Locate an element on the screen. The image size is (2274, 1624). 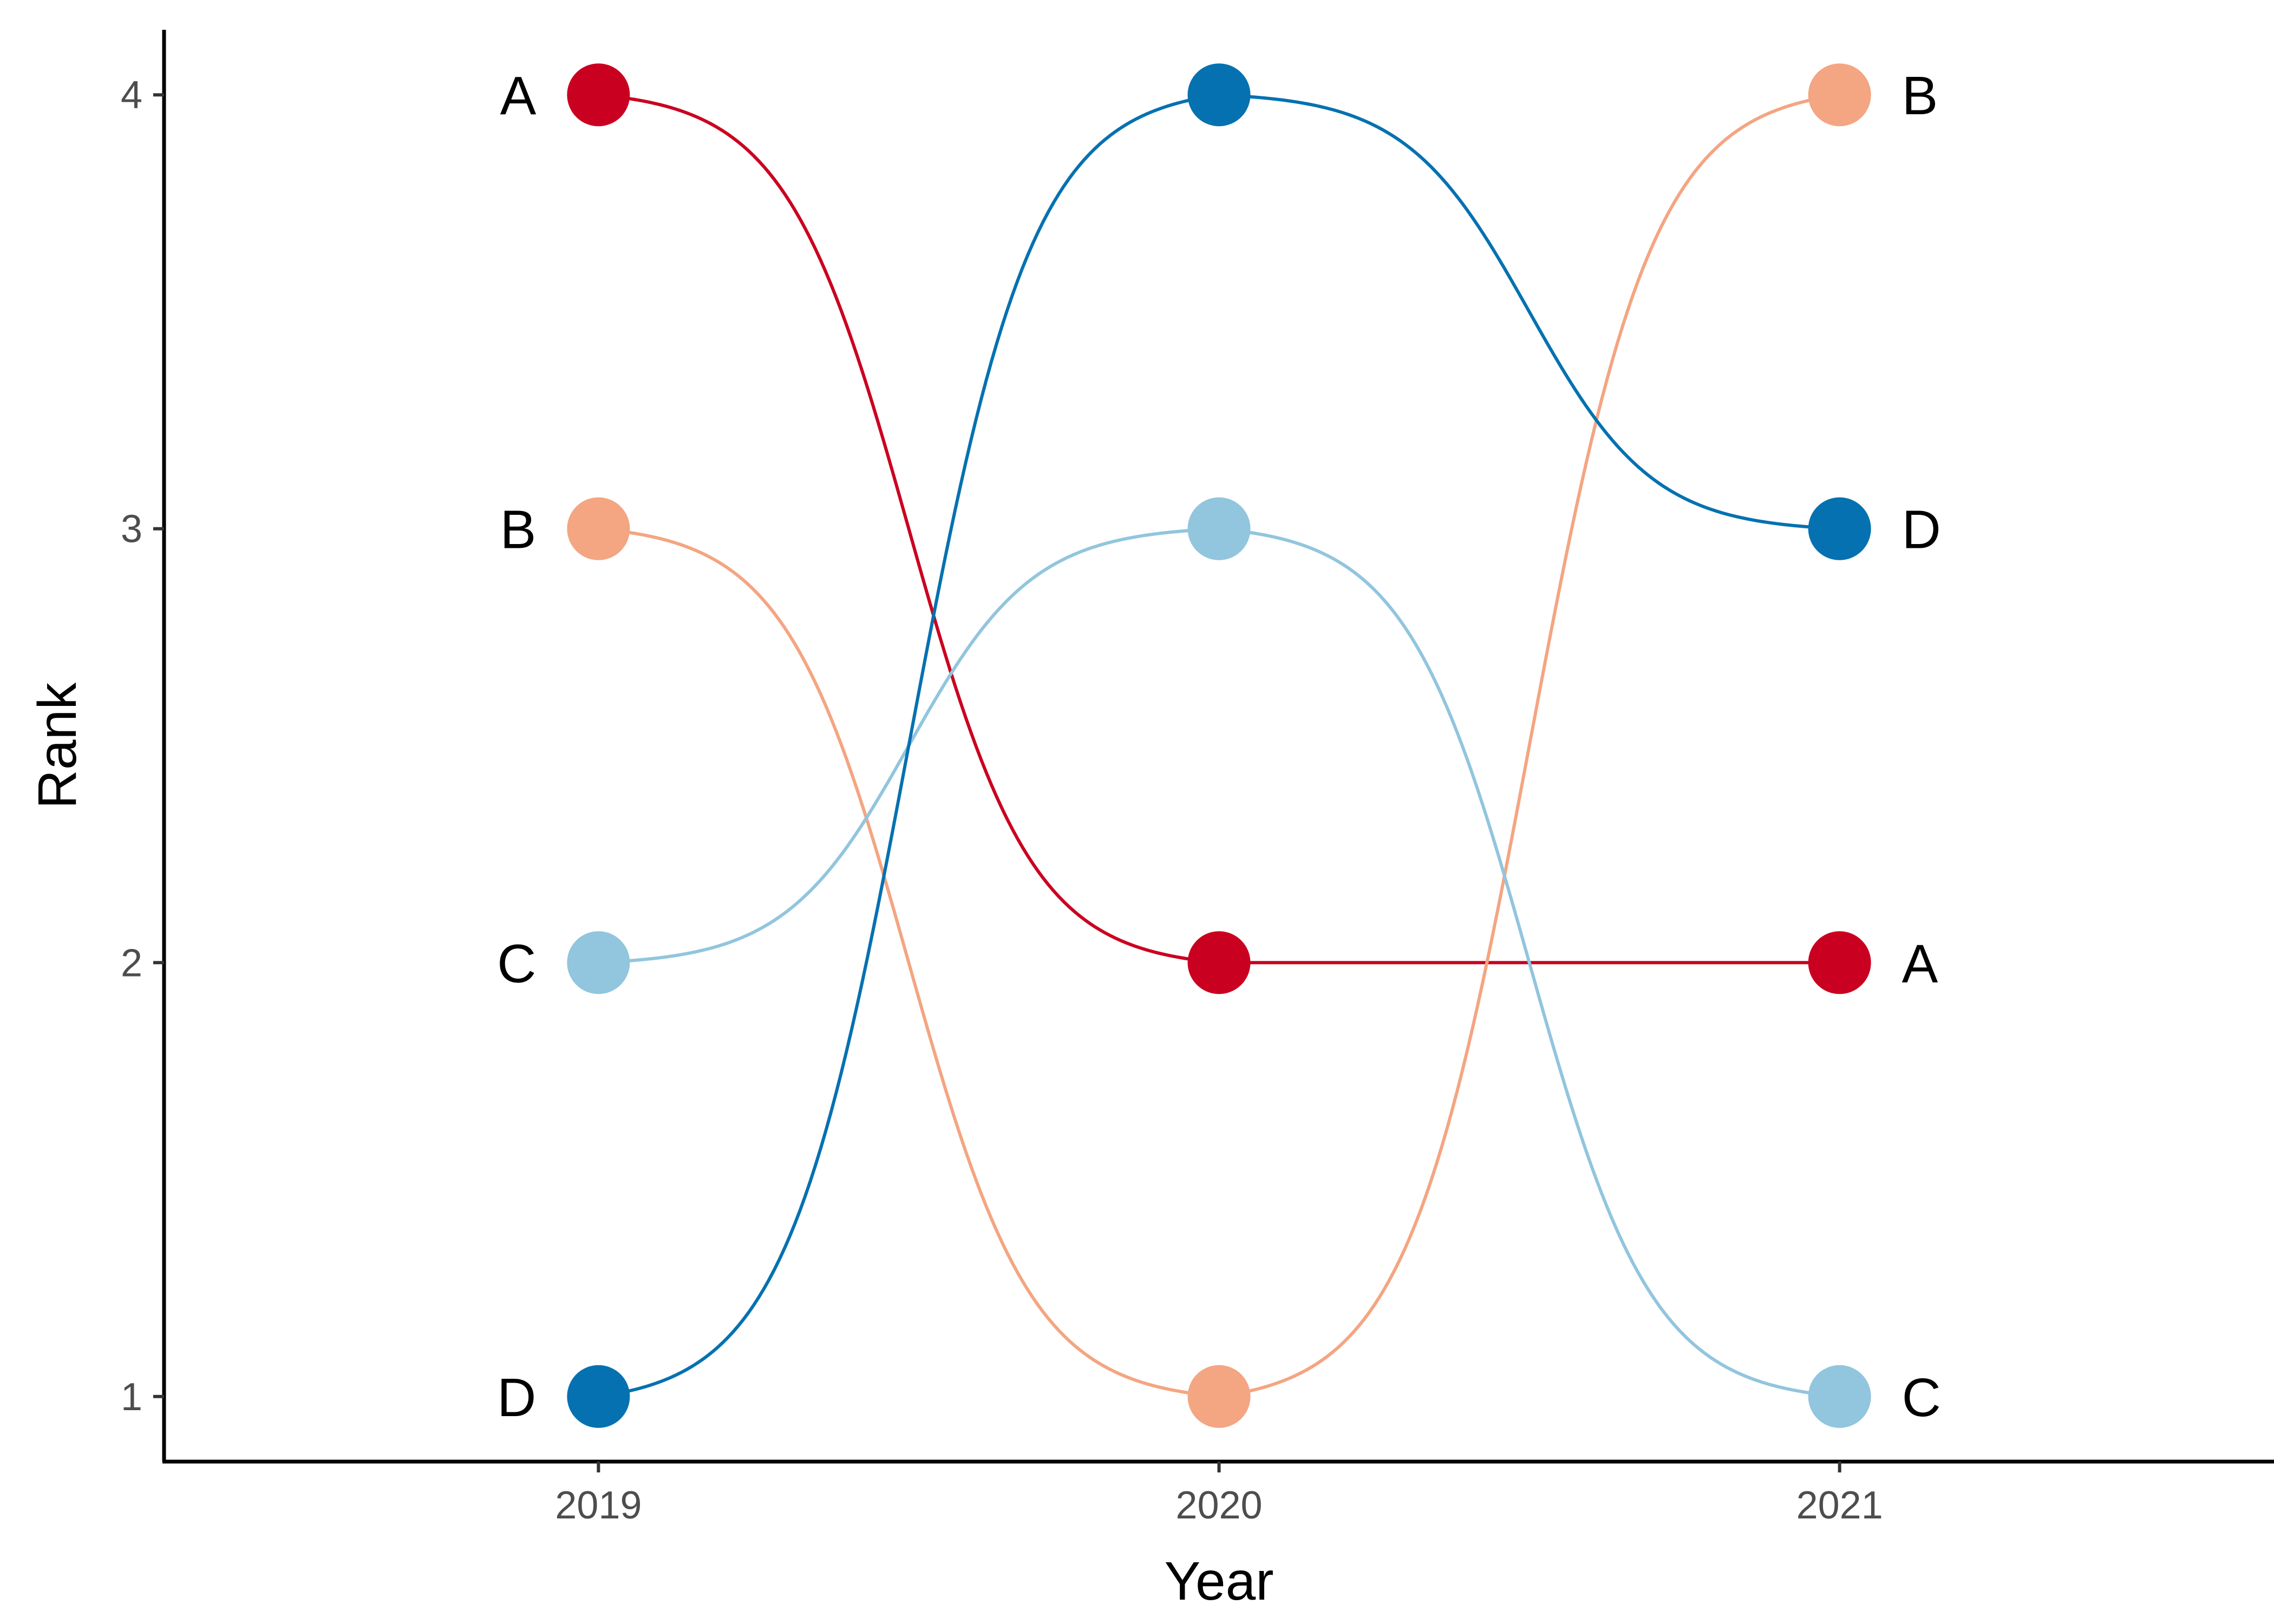
x-axis-ticks: 2019 2020 2021 is located at coordinates (1219, 1494).